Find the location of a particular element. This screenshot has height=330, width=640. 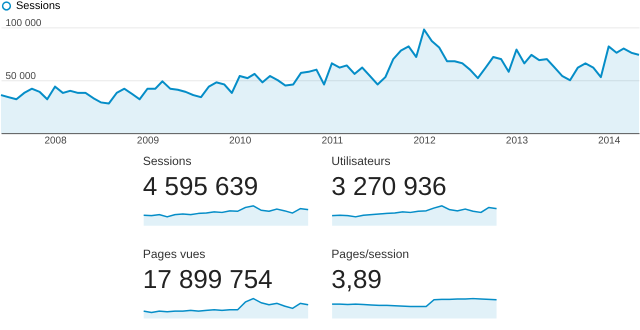

y-tick-label: 100 000 is located at coordinates (23, 23).